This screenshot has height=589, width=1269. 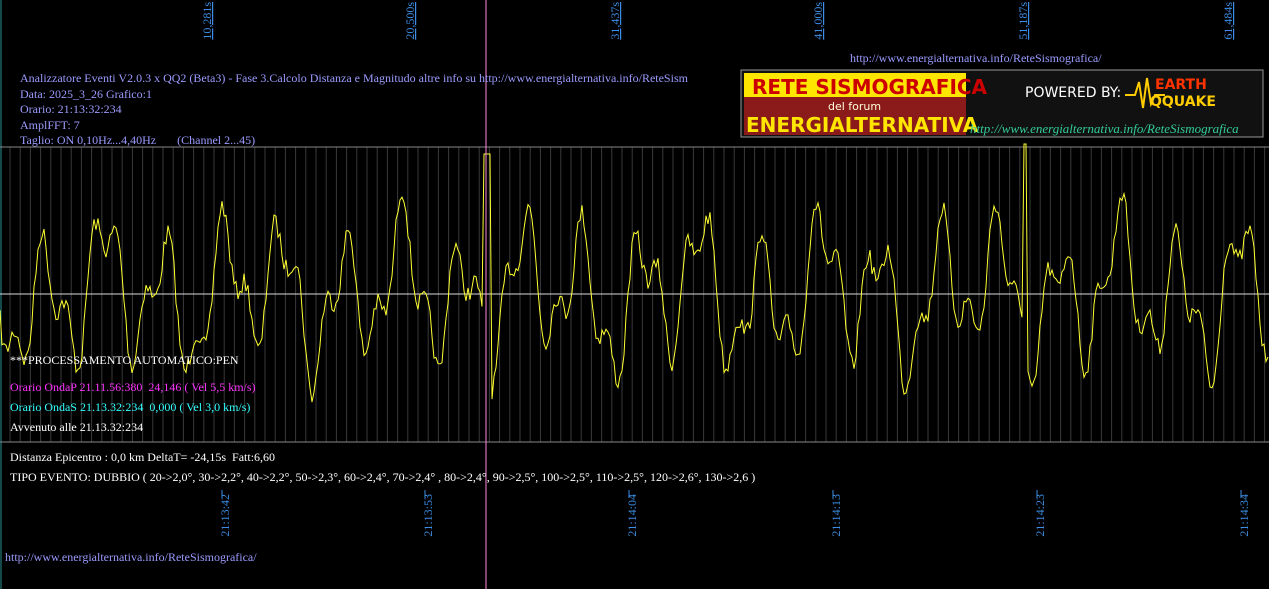 What do you see at coordinates (225, 515) in the screenshot?
I see `bottom-time: 21:13:42` at bounding box center [225, 515].